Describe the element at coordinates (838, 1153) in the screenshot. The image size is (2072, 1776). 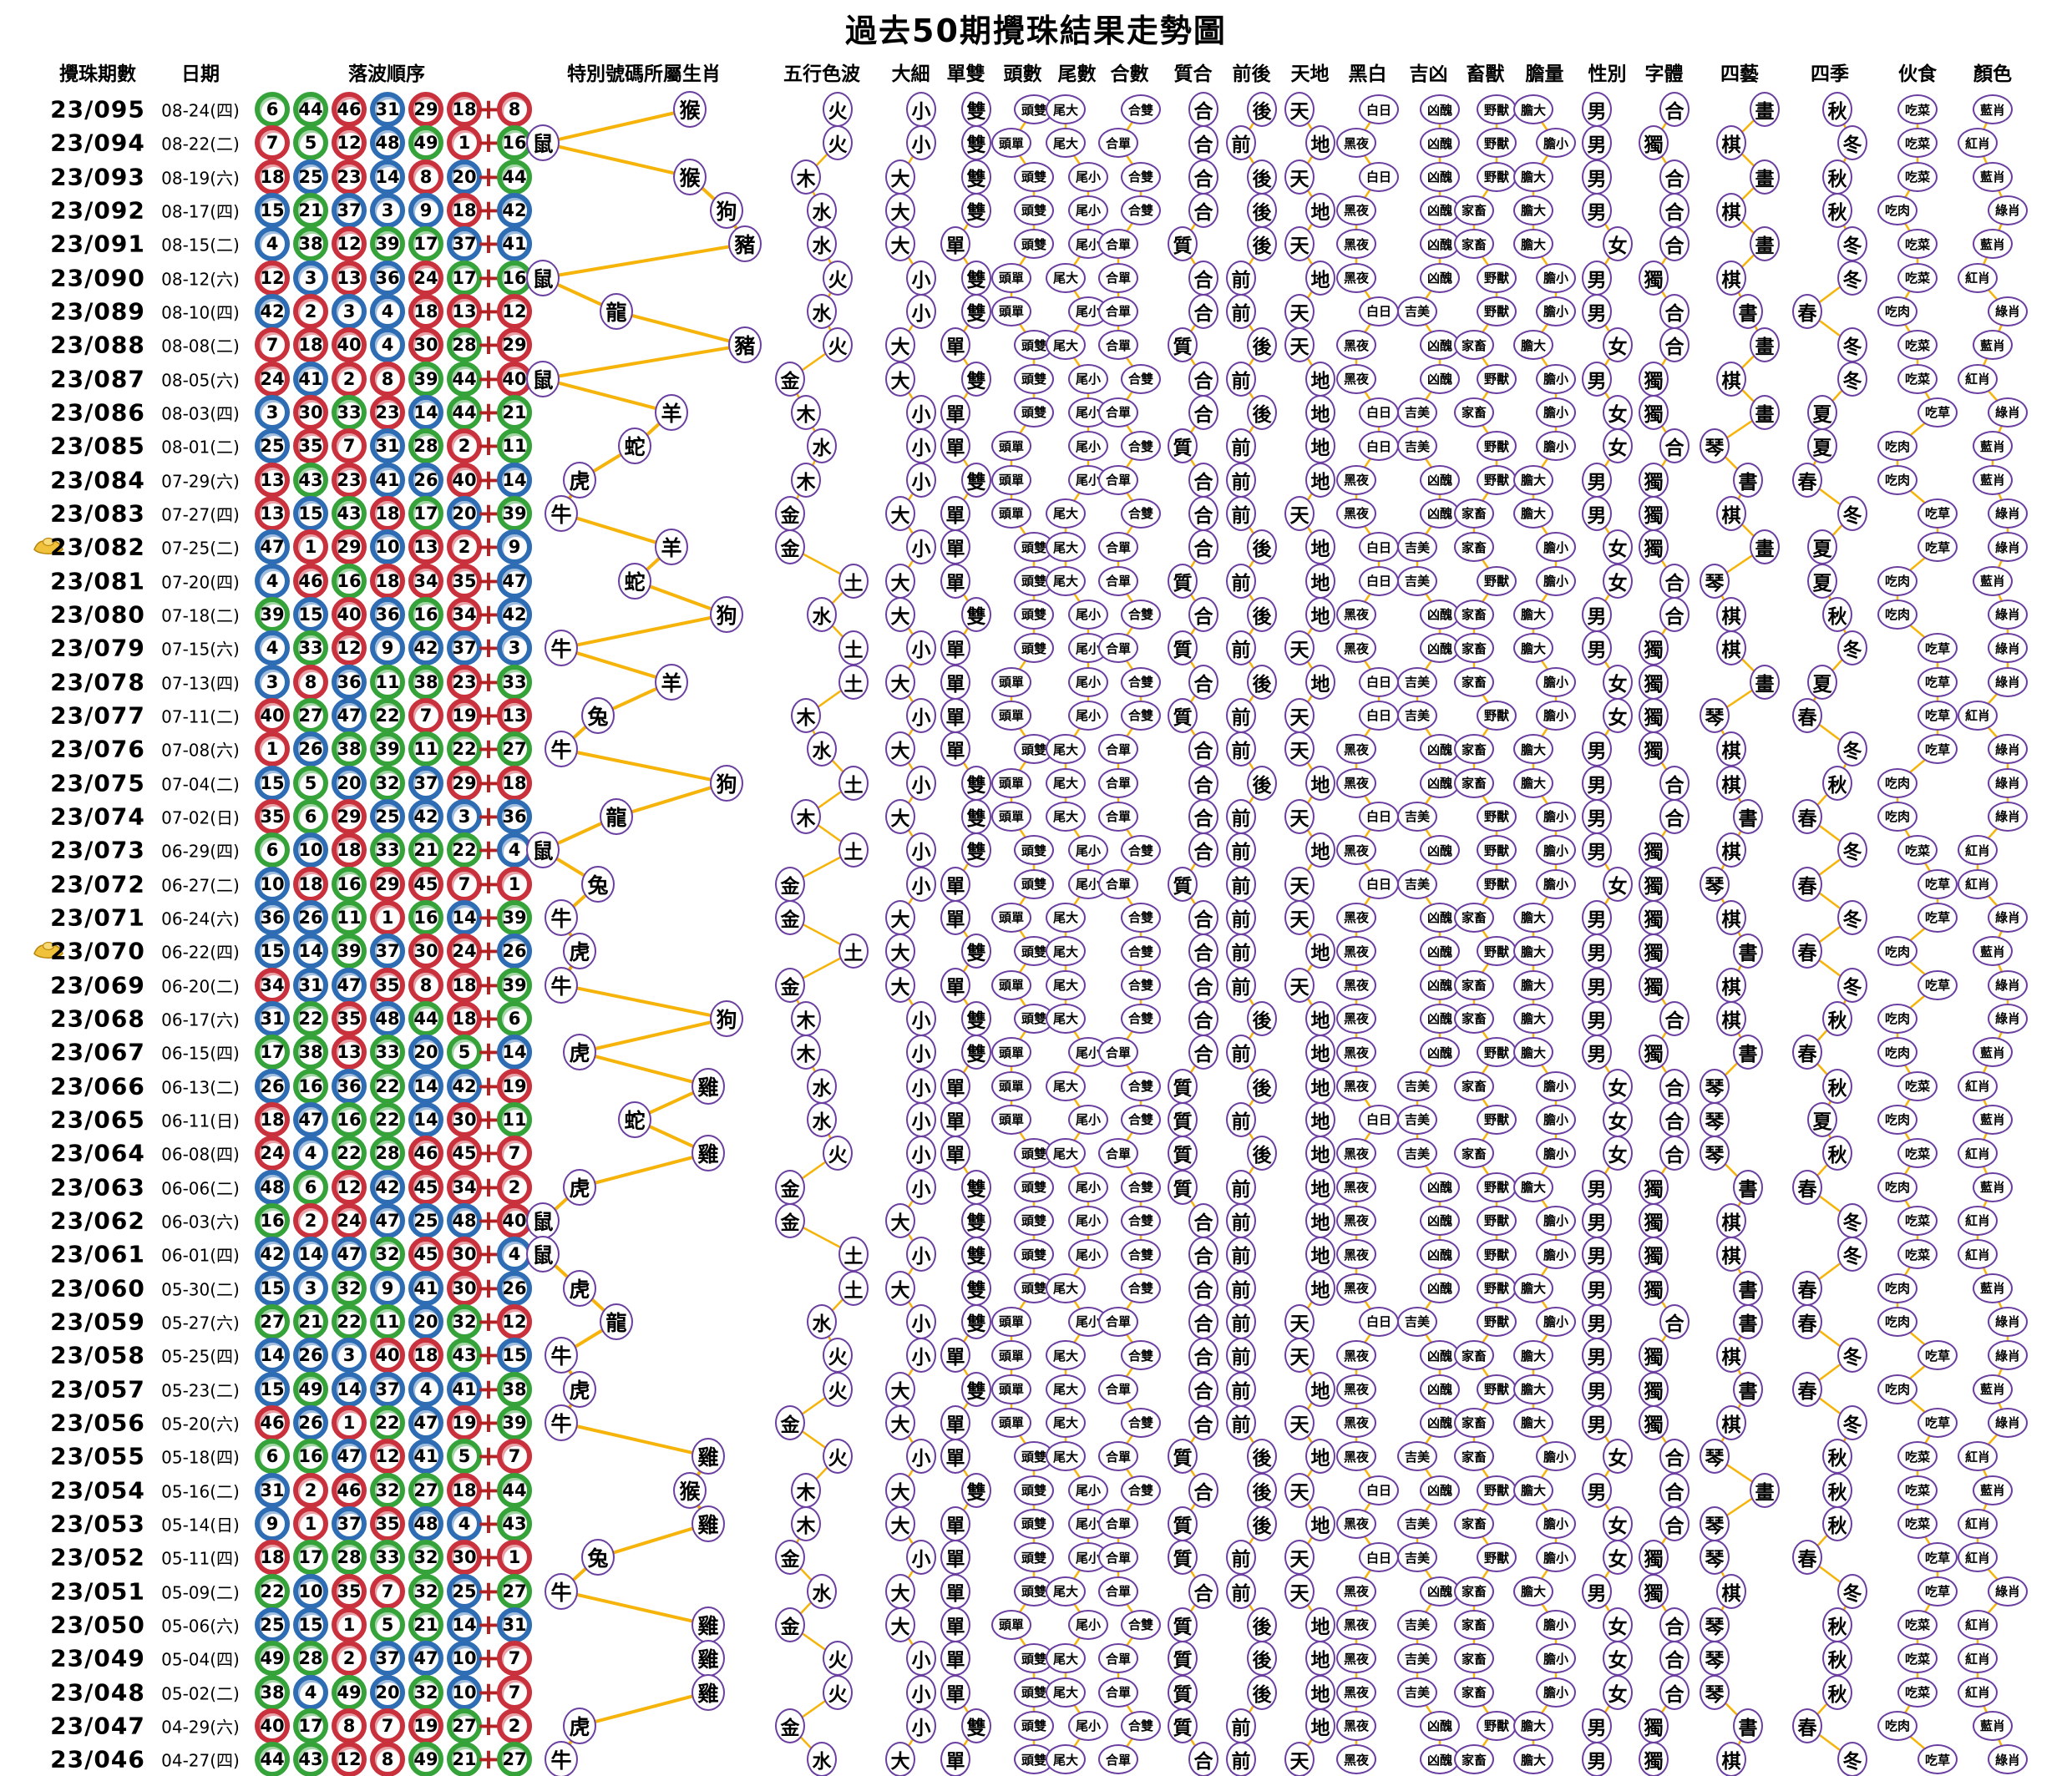
I see `trend-node-wuxing: 火` at that location.